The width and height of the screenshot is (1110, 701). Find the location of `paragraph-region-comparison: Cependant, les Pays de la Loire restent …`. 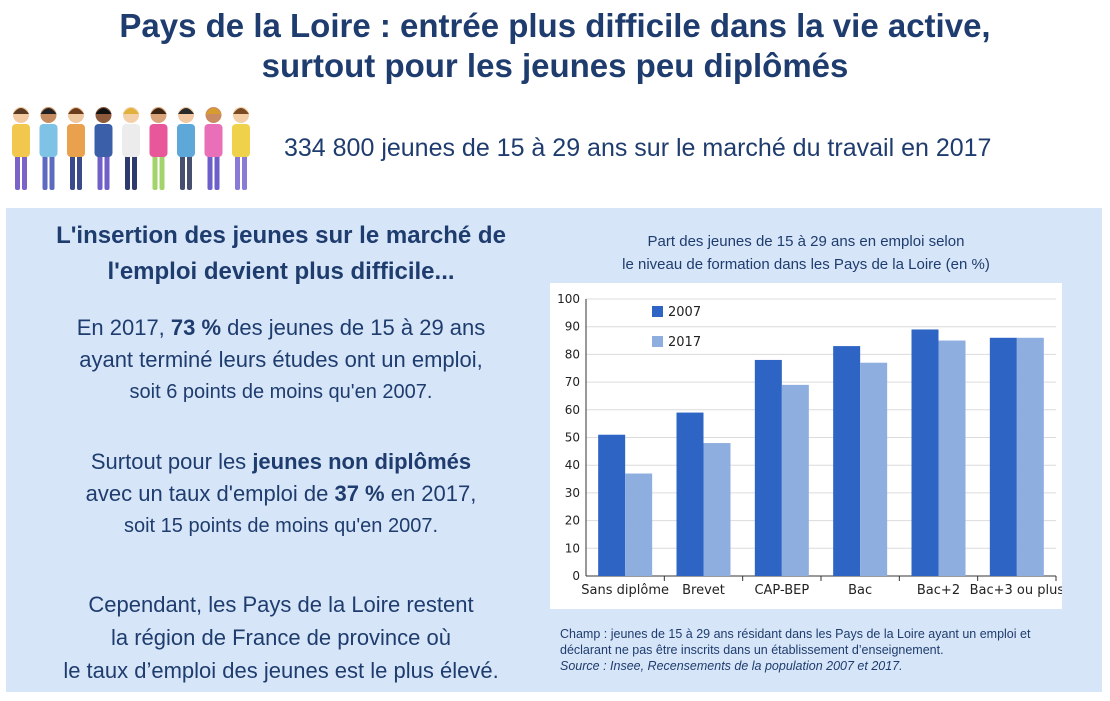

paragraph-region-comparison: Cependant, les Pays de la Loire restent … is located at coordinates (281, 637).